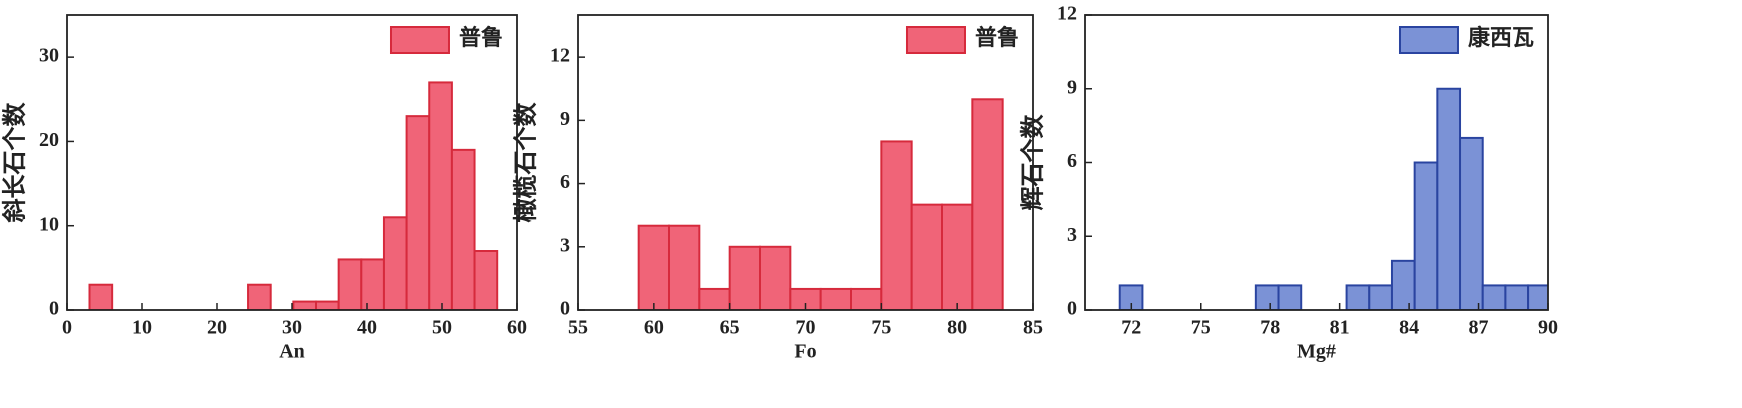 The height and width of the screenshot is (408, 1742). Describe the element at coordinates (49, 56) in the screenshot. I see `y-tick-label: 30` at that location.